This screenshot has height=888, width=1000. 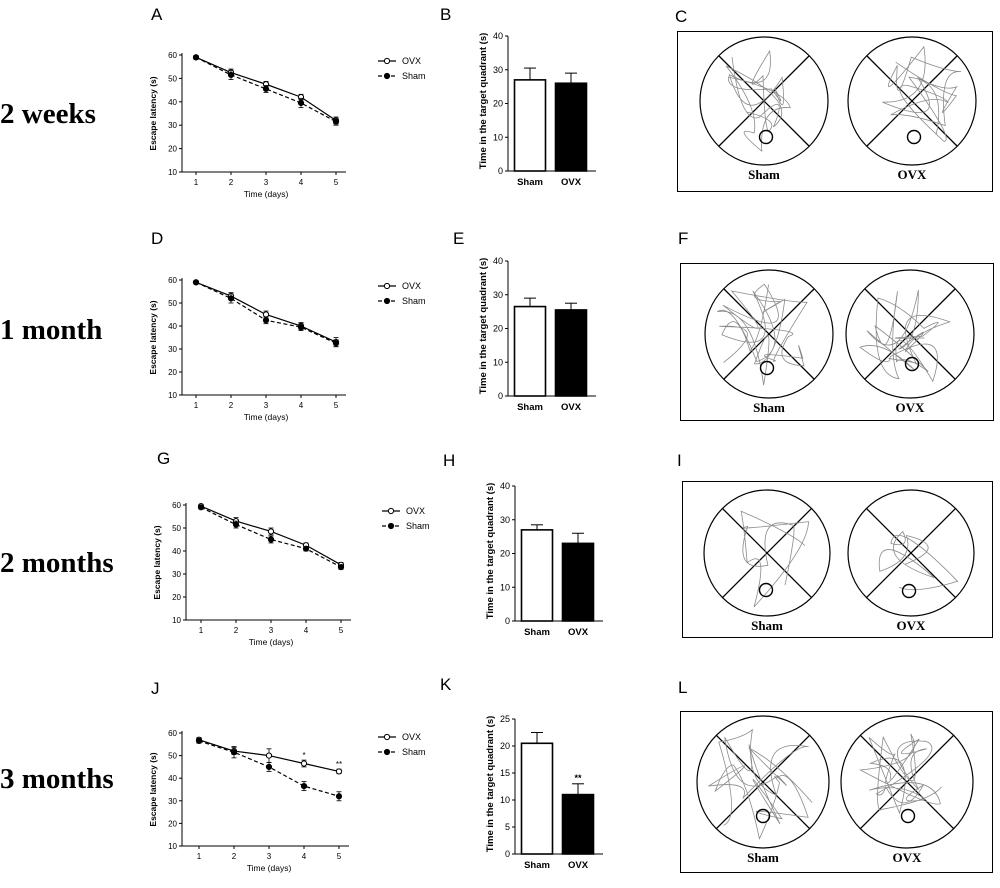 I want to click on maze-label-sham: Sham, so click(x=767, y=625).